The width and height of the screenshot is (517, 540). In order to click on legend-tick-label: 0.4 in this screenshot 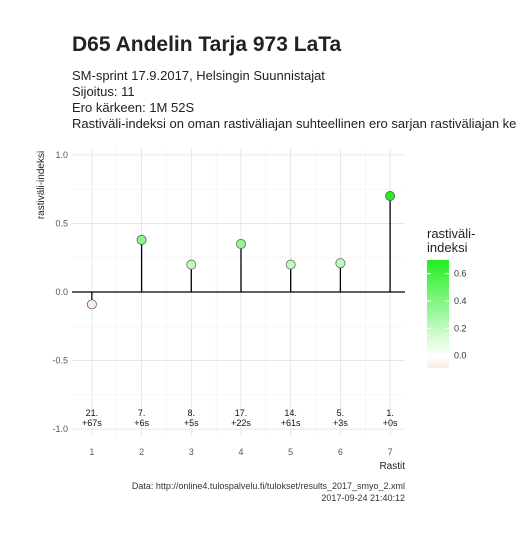, I will do `click(460, 301)`.